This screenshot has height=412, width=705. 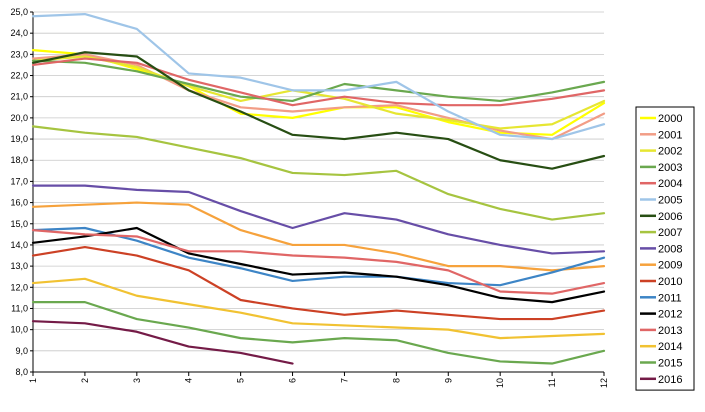 What do you see at coordinates (396, 380) in the screenshot?
I see `x-tick-label: 8` at bounding box center [396, 380].